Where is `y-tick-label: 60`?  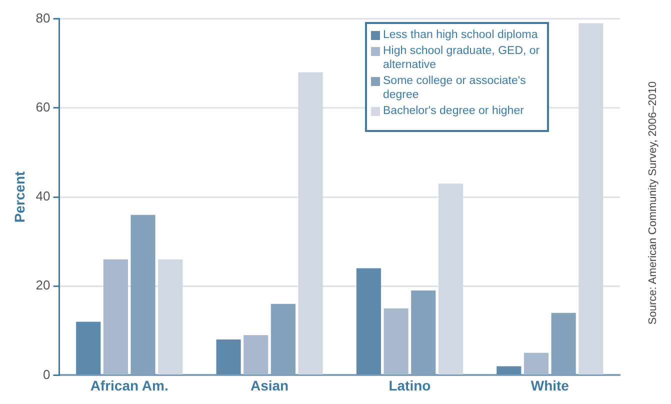 y-tick-label: 60 is located at coordinates (43, 106).